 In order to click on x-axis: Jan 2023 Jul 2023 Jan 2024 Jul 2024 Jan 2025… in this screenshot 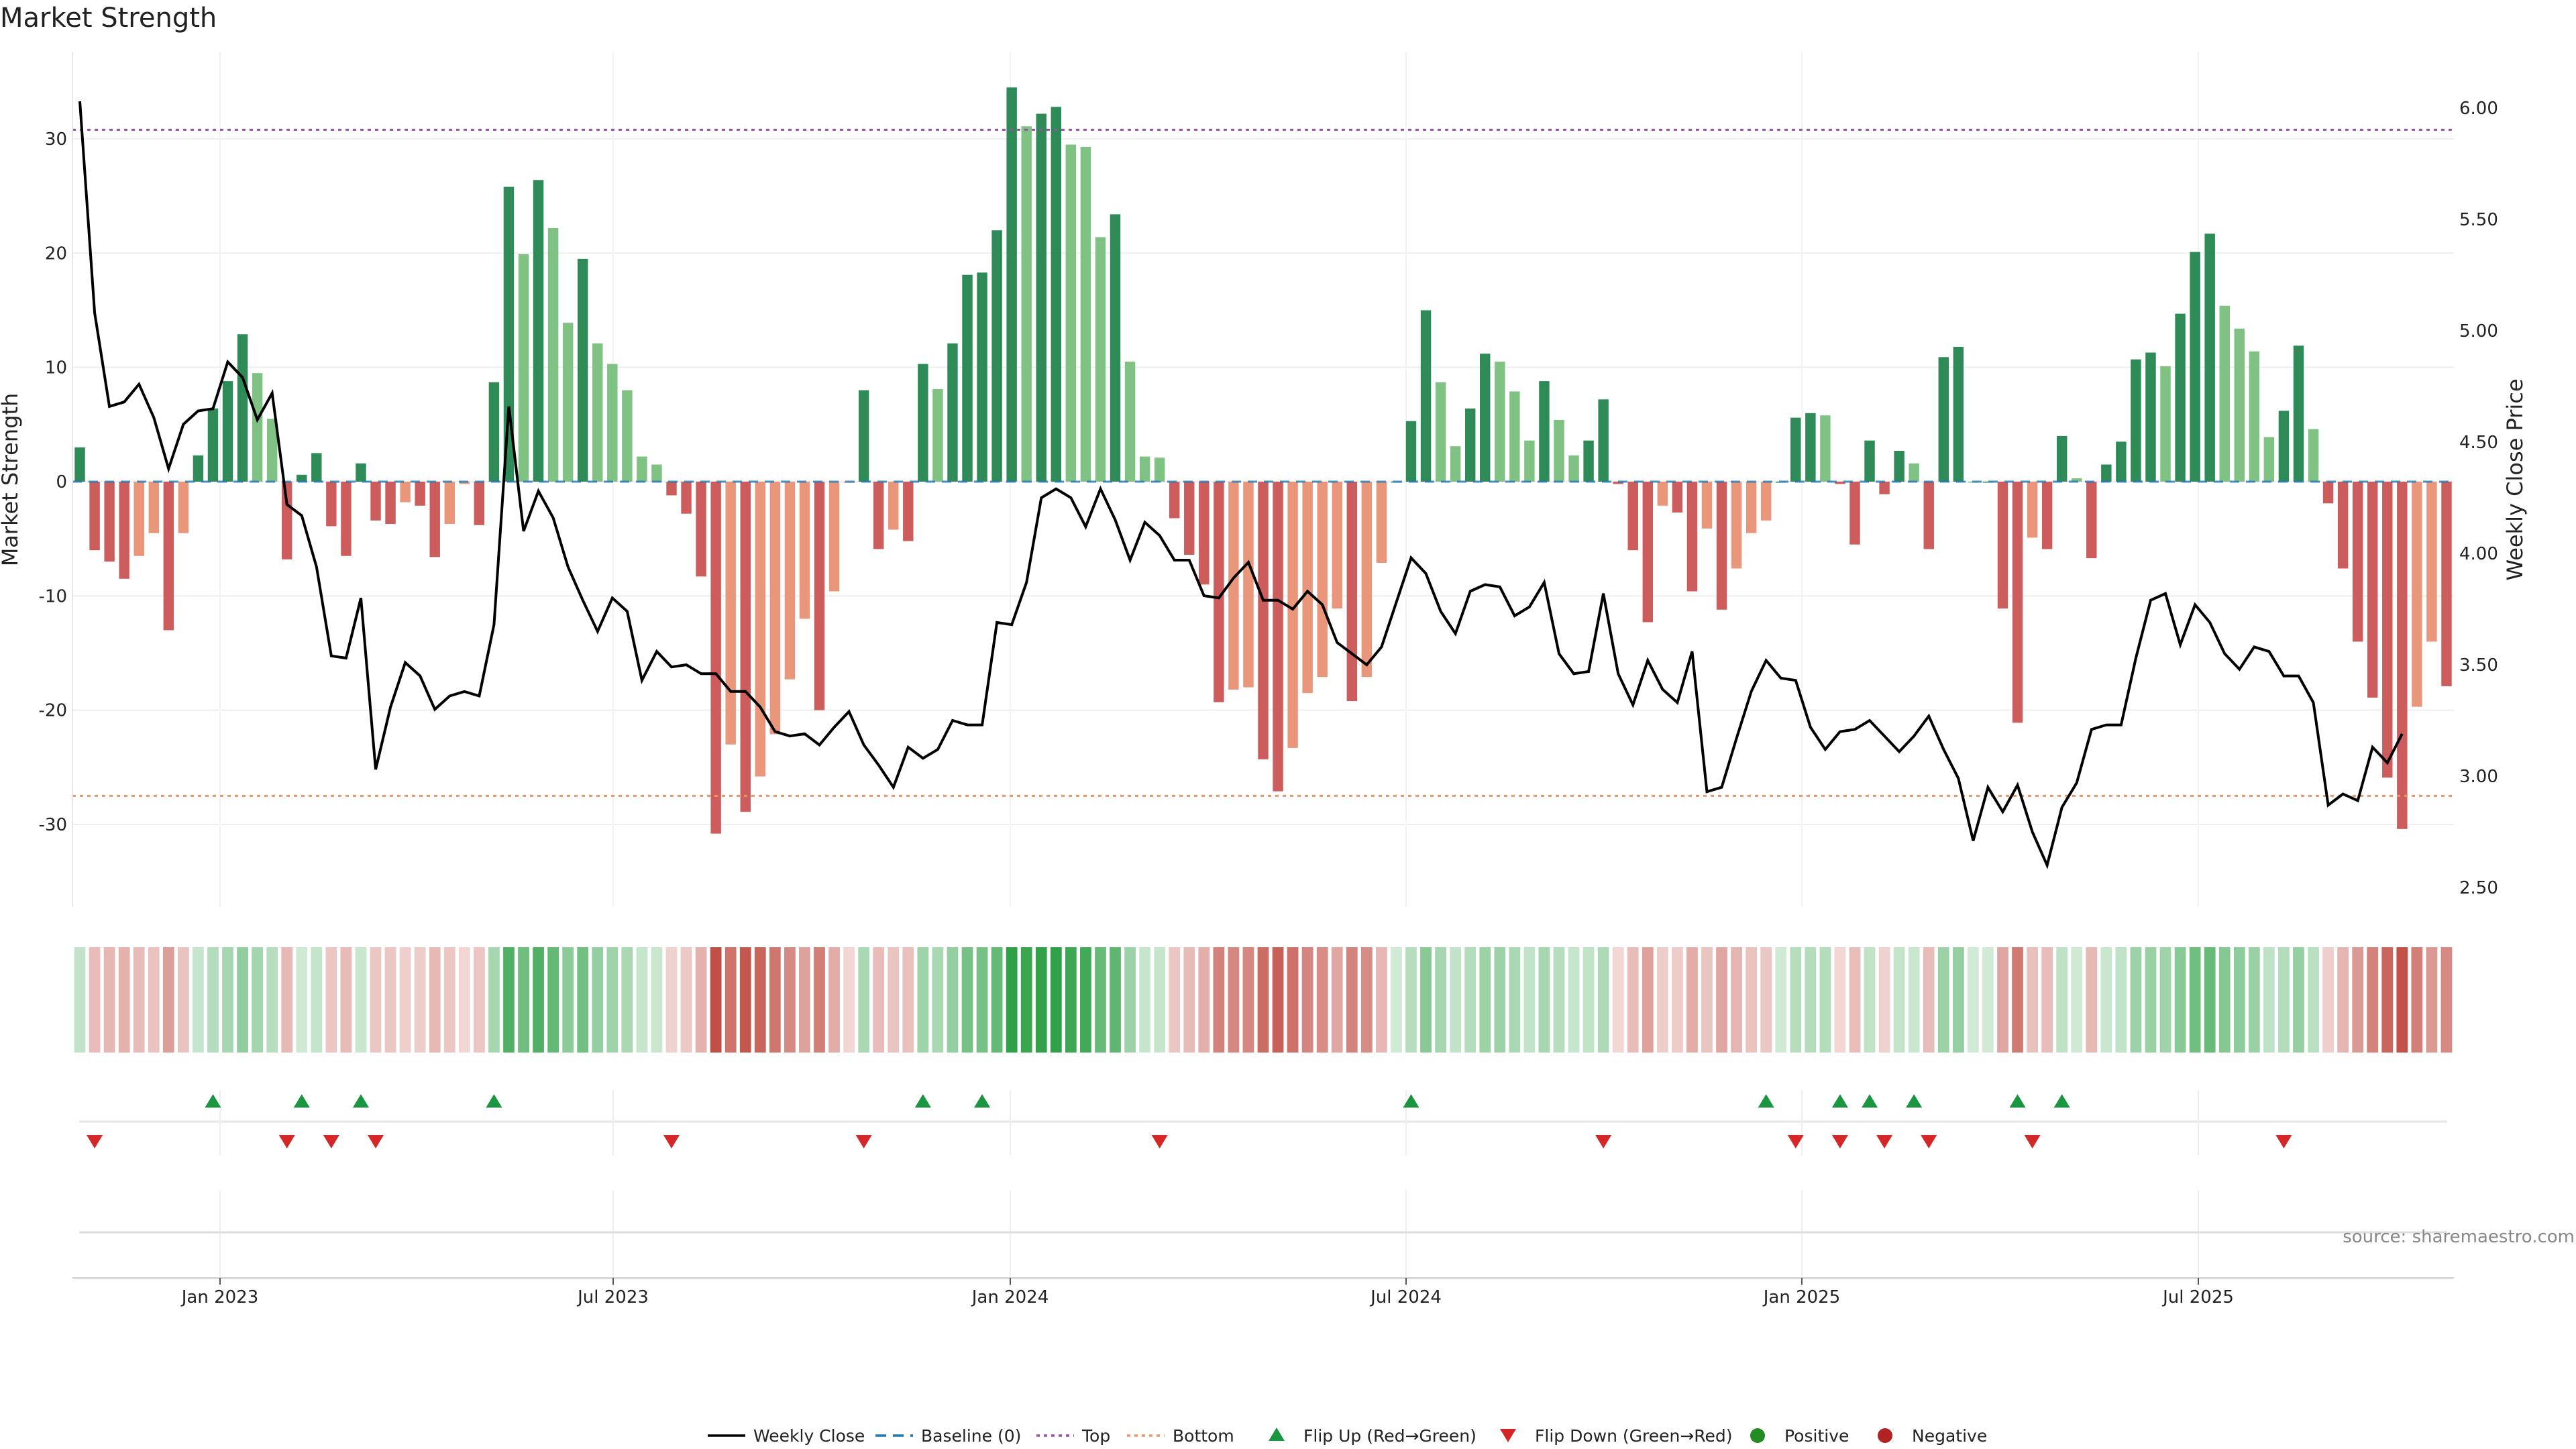, I will do `click(1207, 1292)`.